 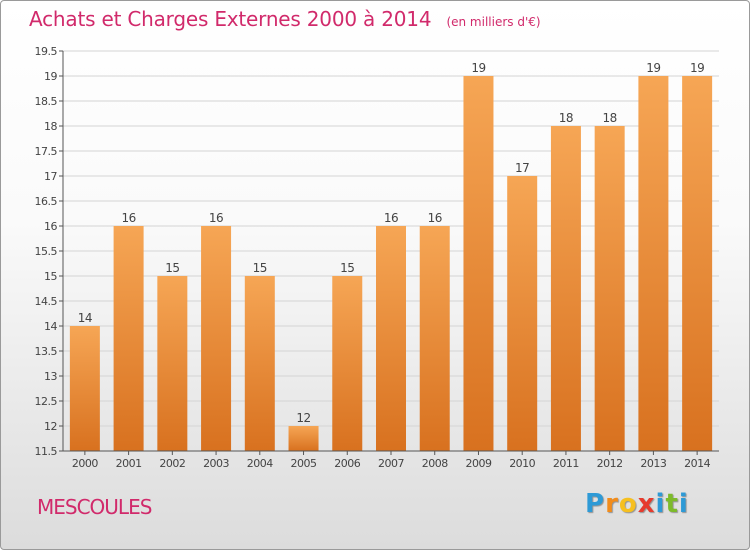 What do you see at coordinates (50, 76) in the screenshot?
I see `y-tick-label: 19` at bounding box center [50, 76].